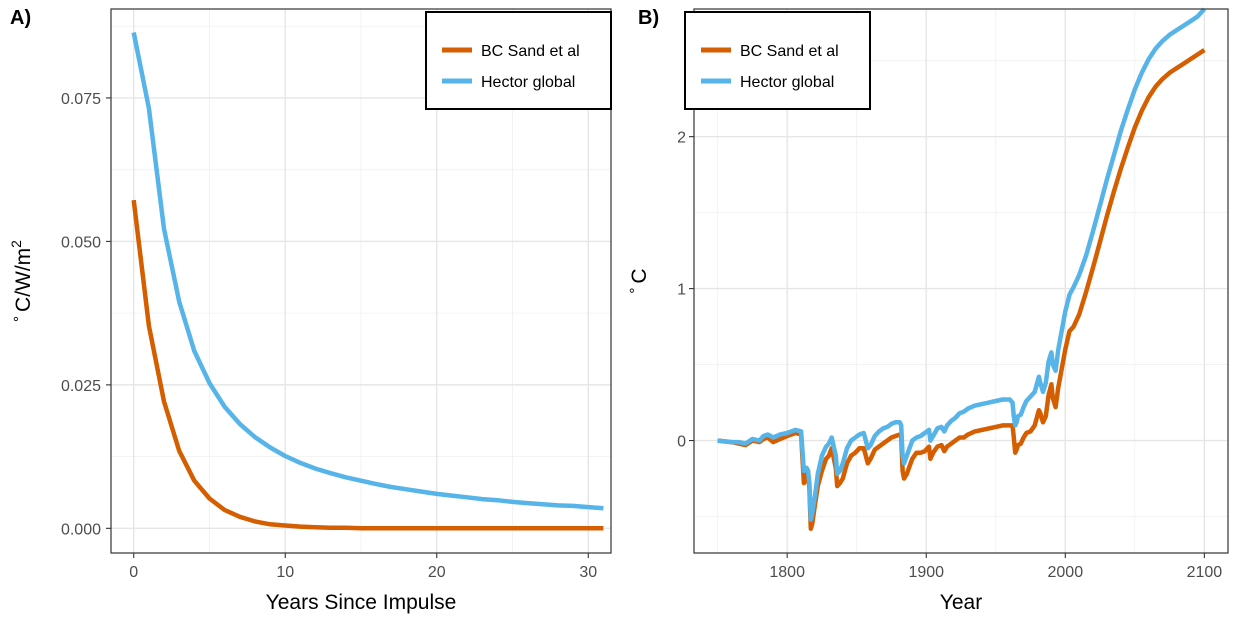 Image resolution: width=1238 pixels, height=619 pixels. What do you see at coordinates (681, 290) in the screenshot?
I see `y-tick-label: 1` at bounding box center [681, 290].